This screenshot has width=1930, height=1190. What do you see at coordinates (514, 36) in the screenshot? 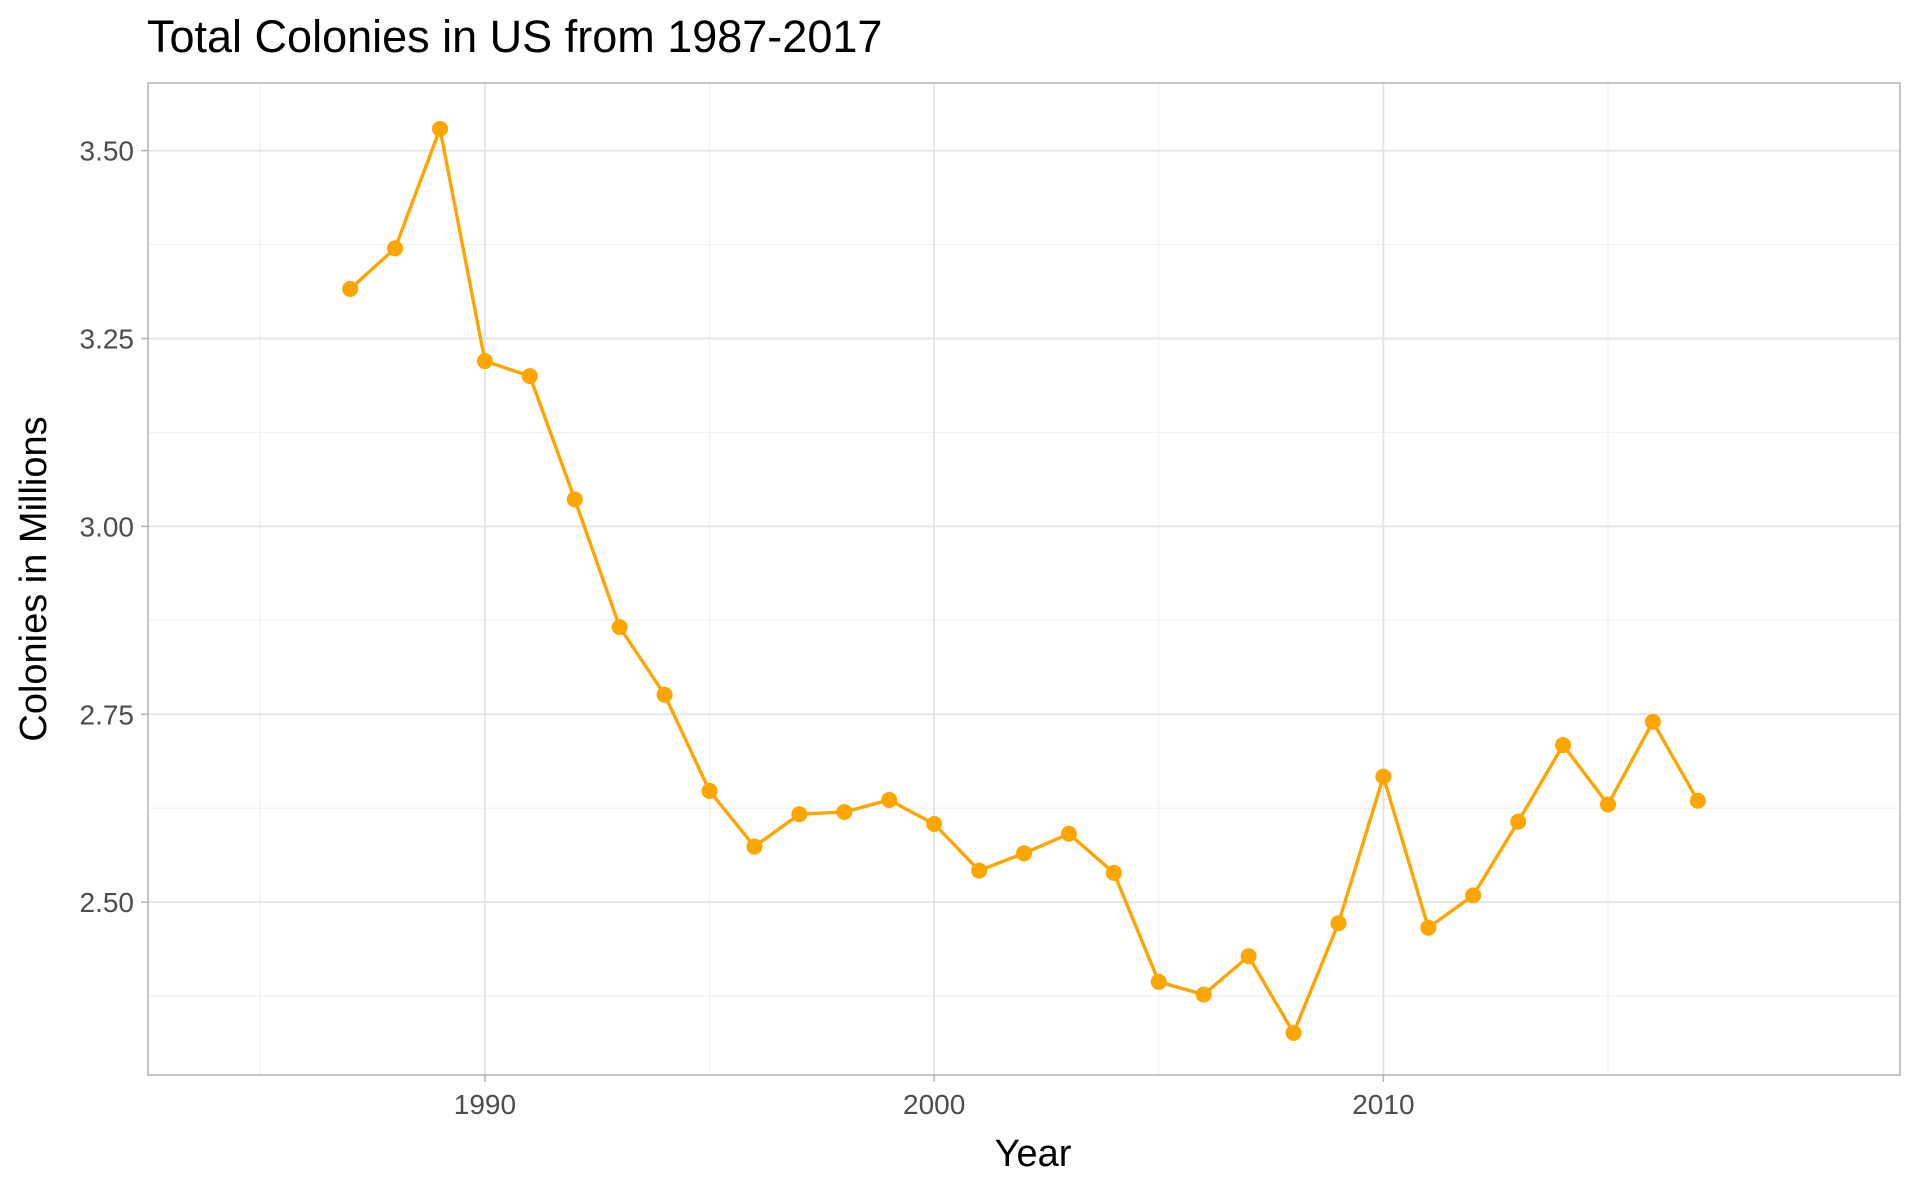
I see `chart-title: Total Colonies in US from 1987-2017` at bounding box center [514, 36].